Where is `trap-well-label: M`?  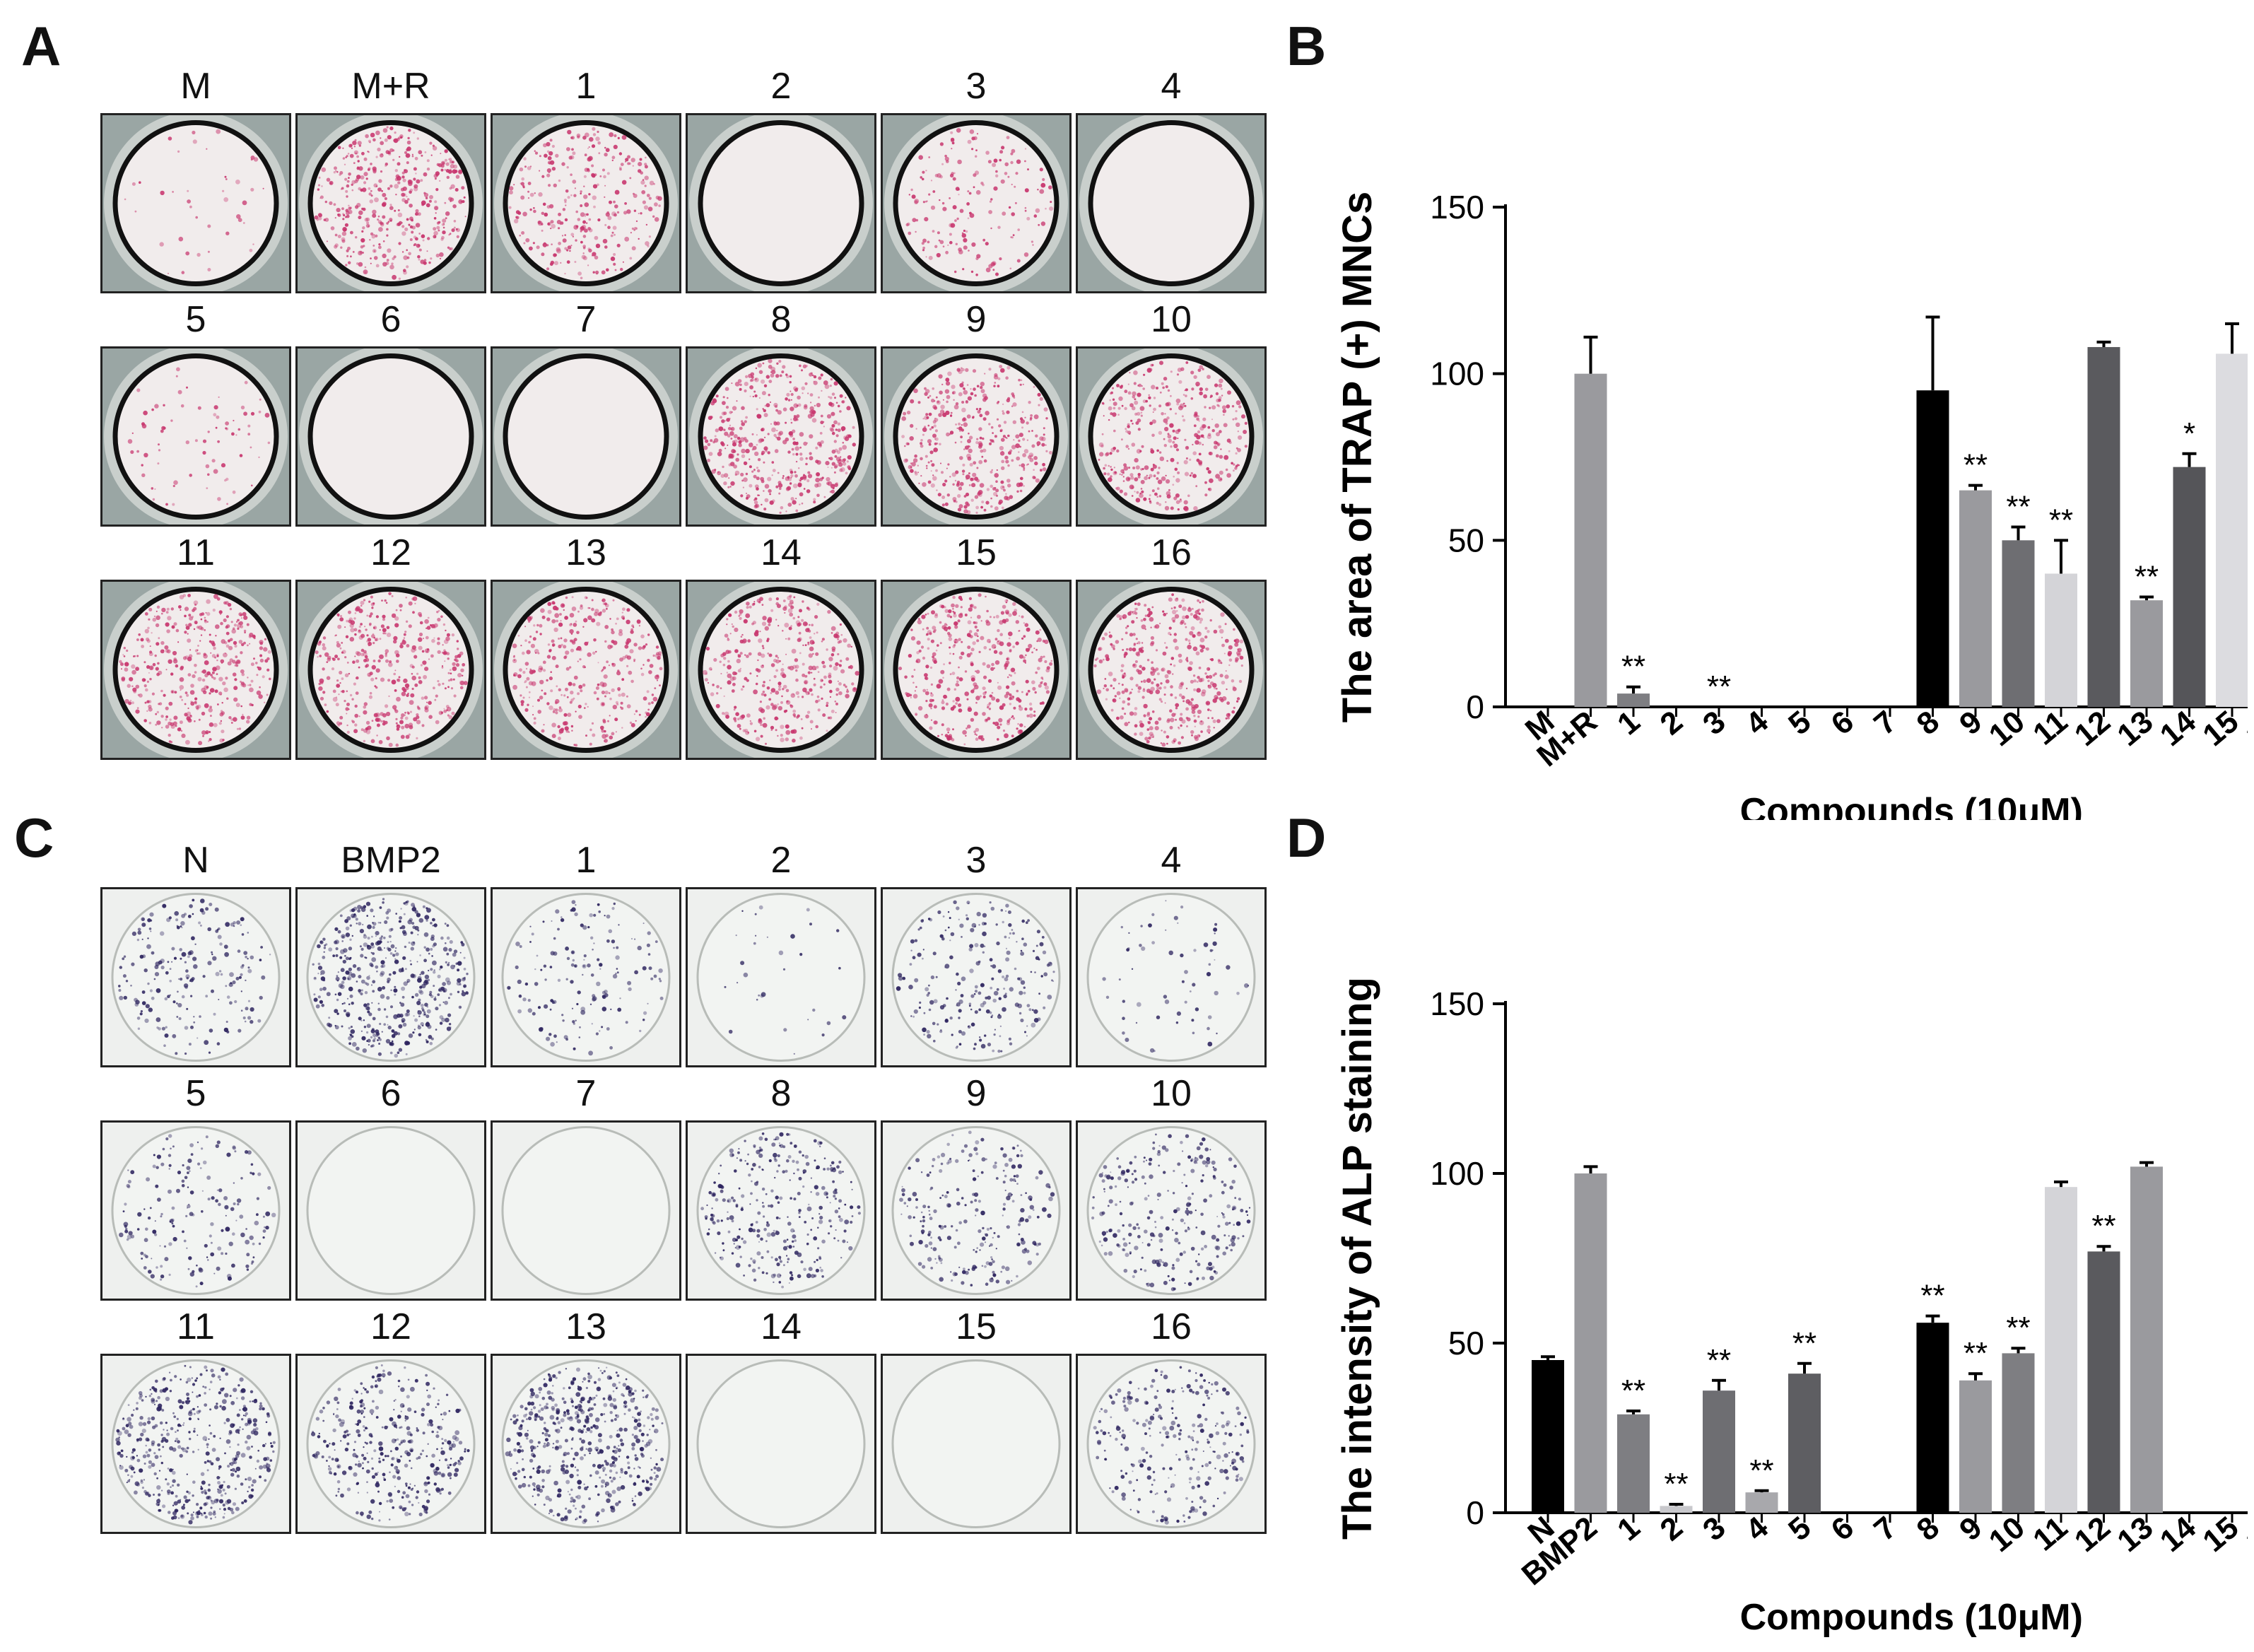
trap-well-label: M is located at coordinates (195, 86).